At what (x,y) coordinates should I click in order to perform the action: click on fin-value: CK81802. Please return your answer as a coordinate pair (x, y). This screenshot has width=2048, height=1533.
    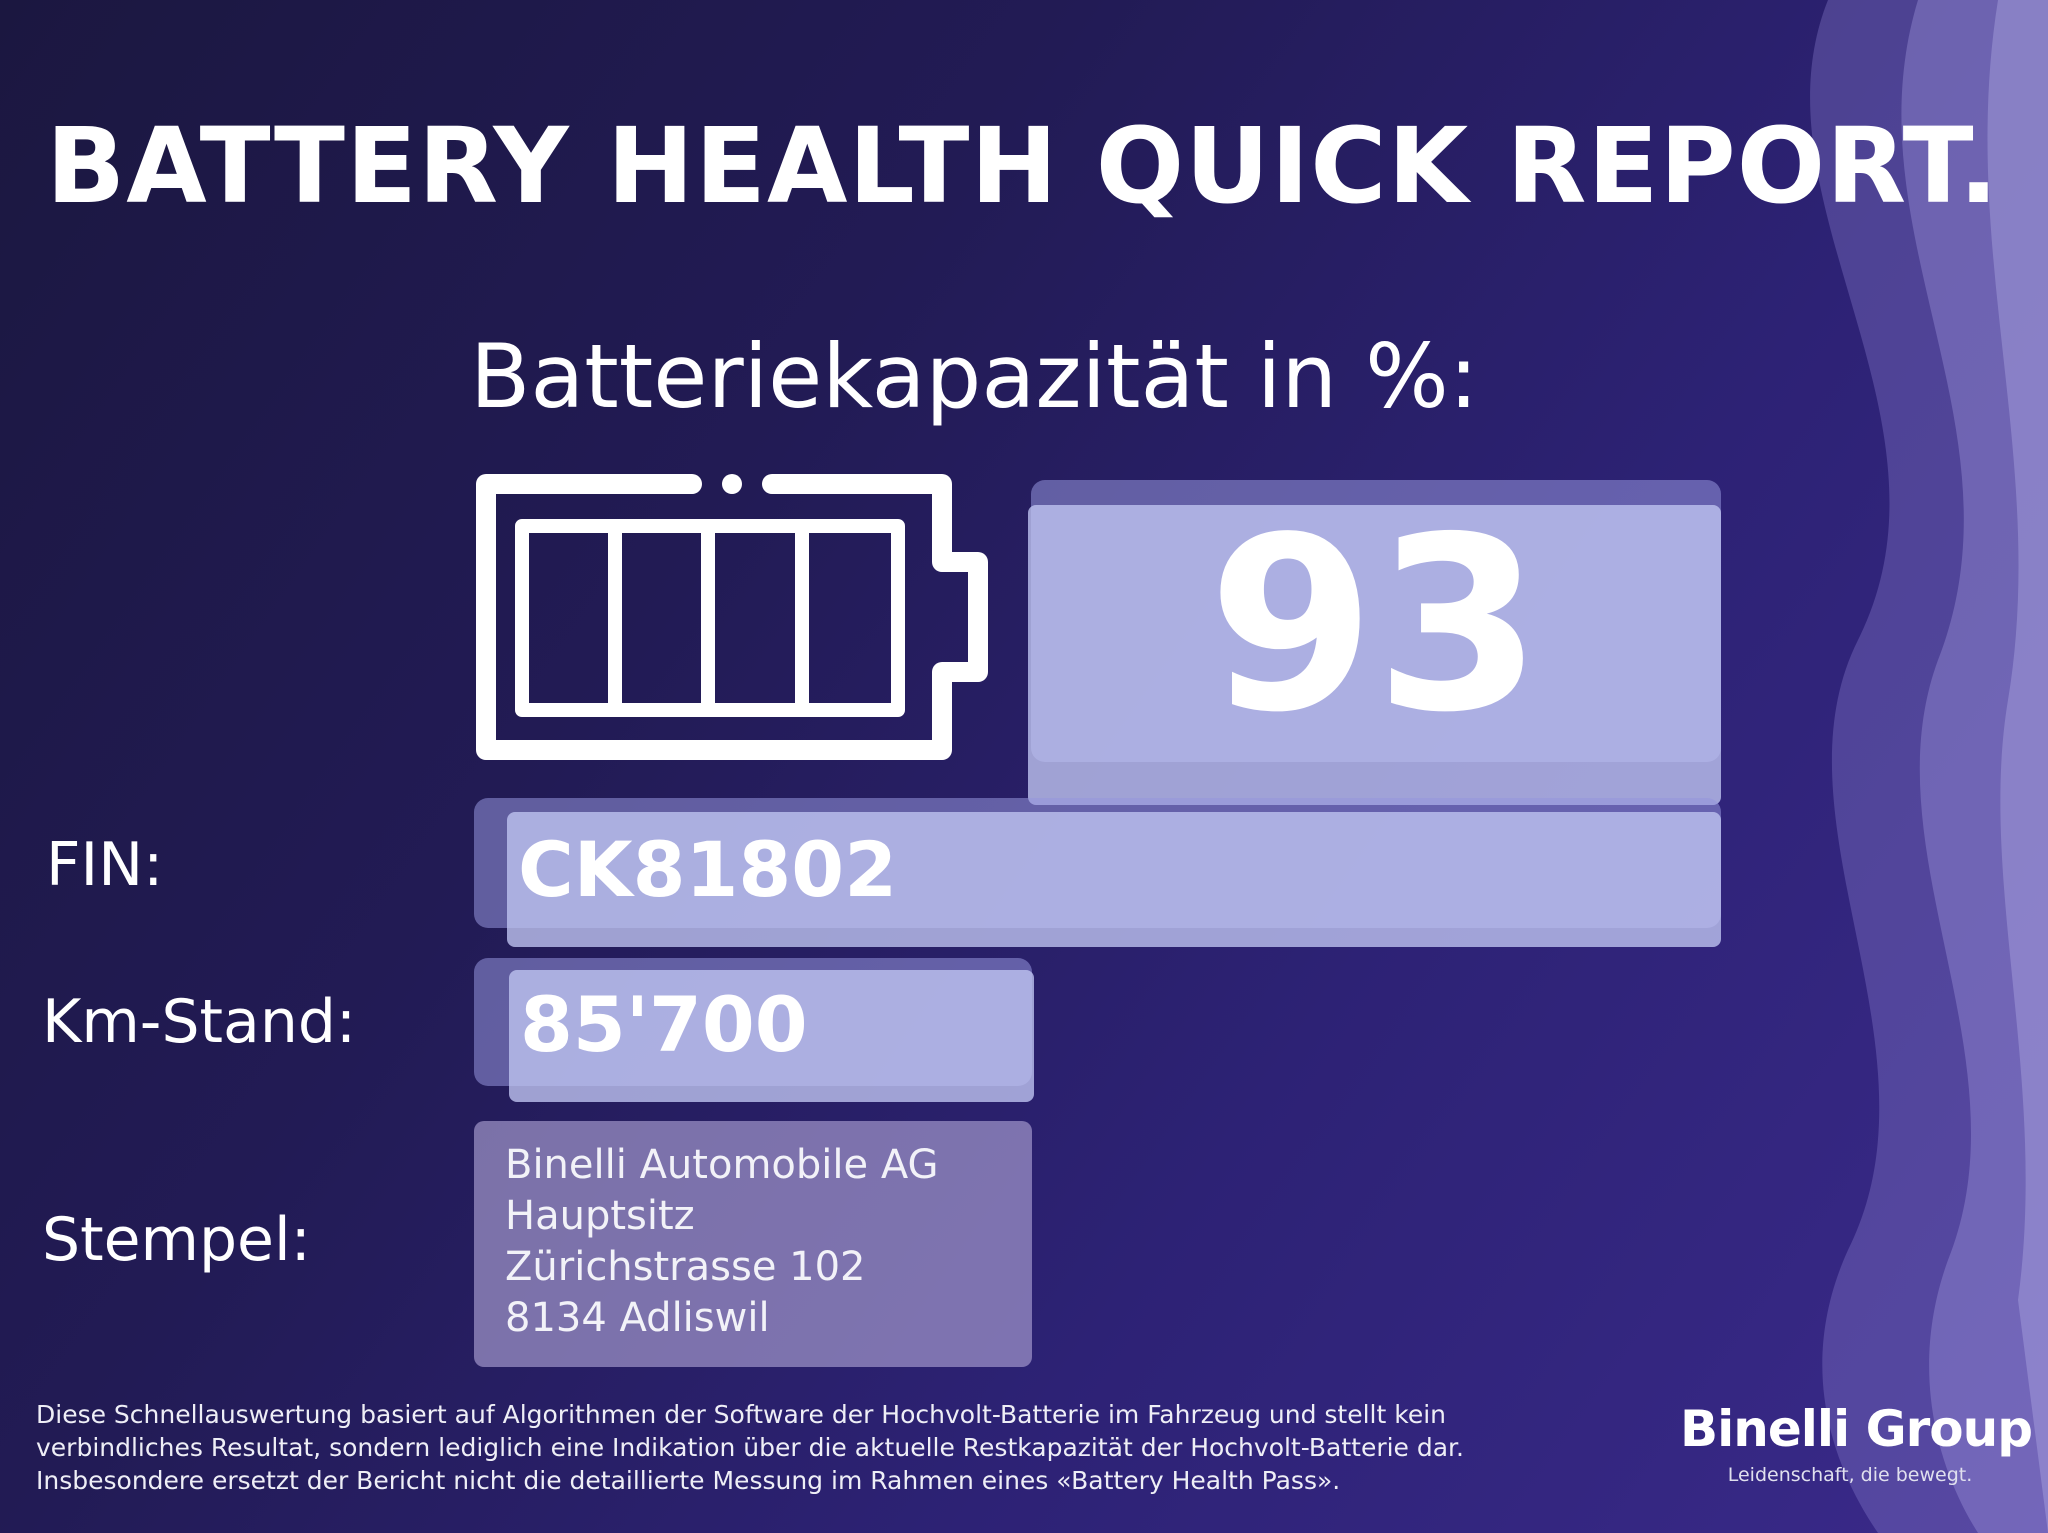
    Looking at the image, I should click on (708, 869).